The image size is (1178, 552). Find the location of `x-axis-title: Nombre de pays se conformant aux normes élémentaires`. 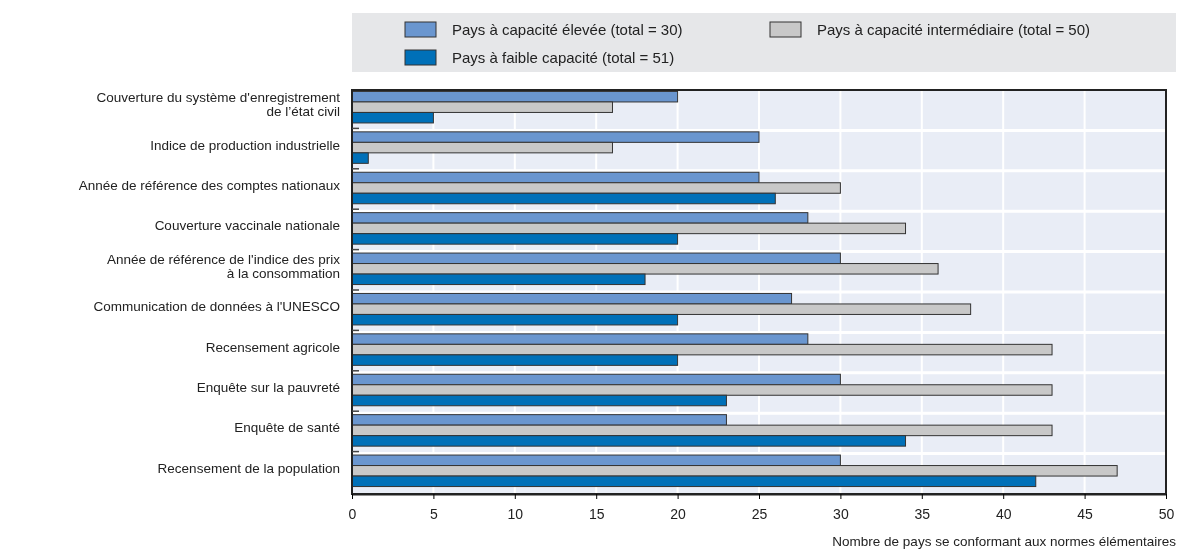

x-axis-title: Nombre de pays se conformant aux normes élémentaires is located at coordinates (1004, 541).